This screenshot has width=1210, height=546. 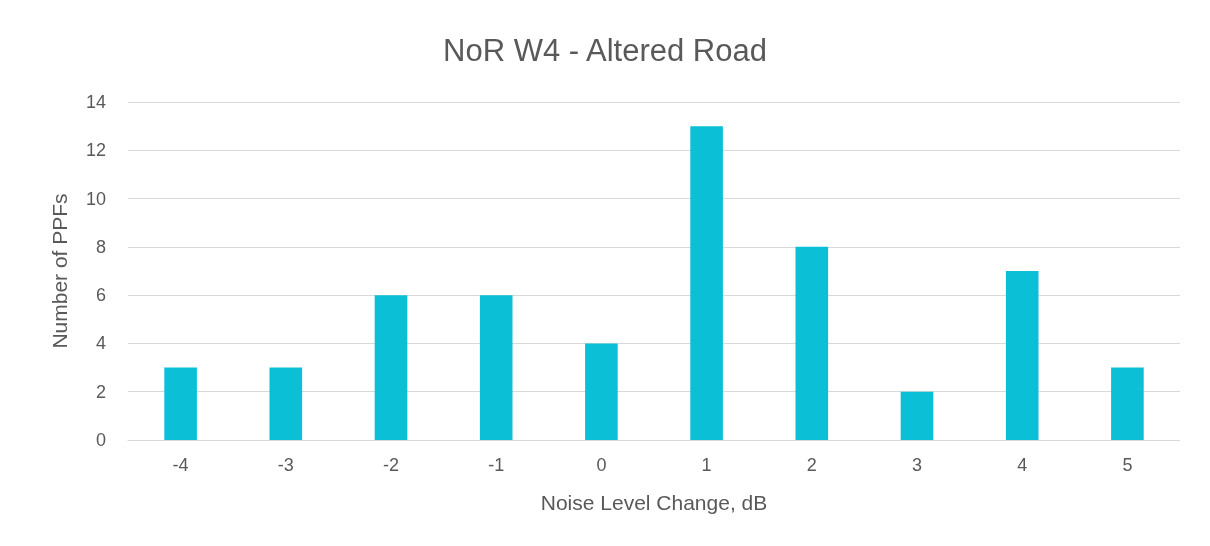 I want to click on x-tick-label: 4, so click(x=1022, y=465).